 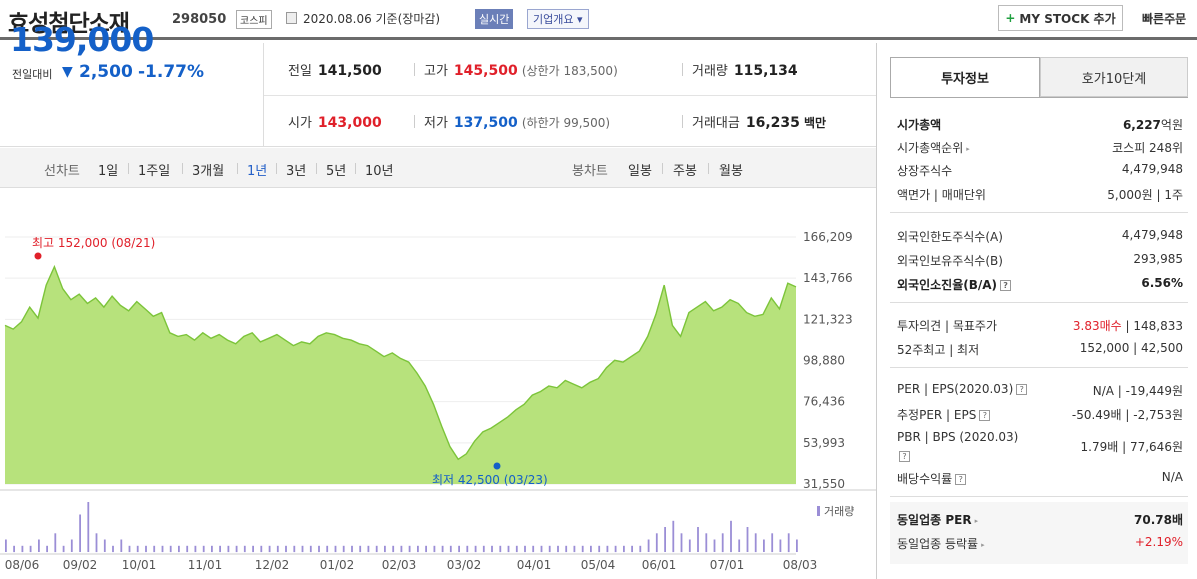 What do you see at coordinates (558, 19) in the screenshot?
I see `company-overview-dropdown: 기업개요 ▾` at bounding box center [558, 19].